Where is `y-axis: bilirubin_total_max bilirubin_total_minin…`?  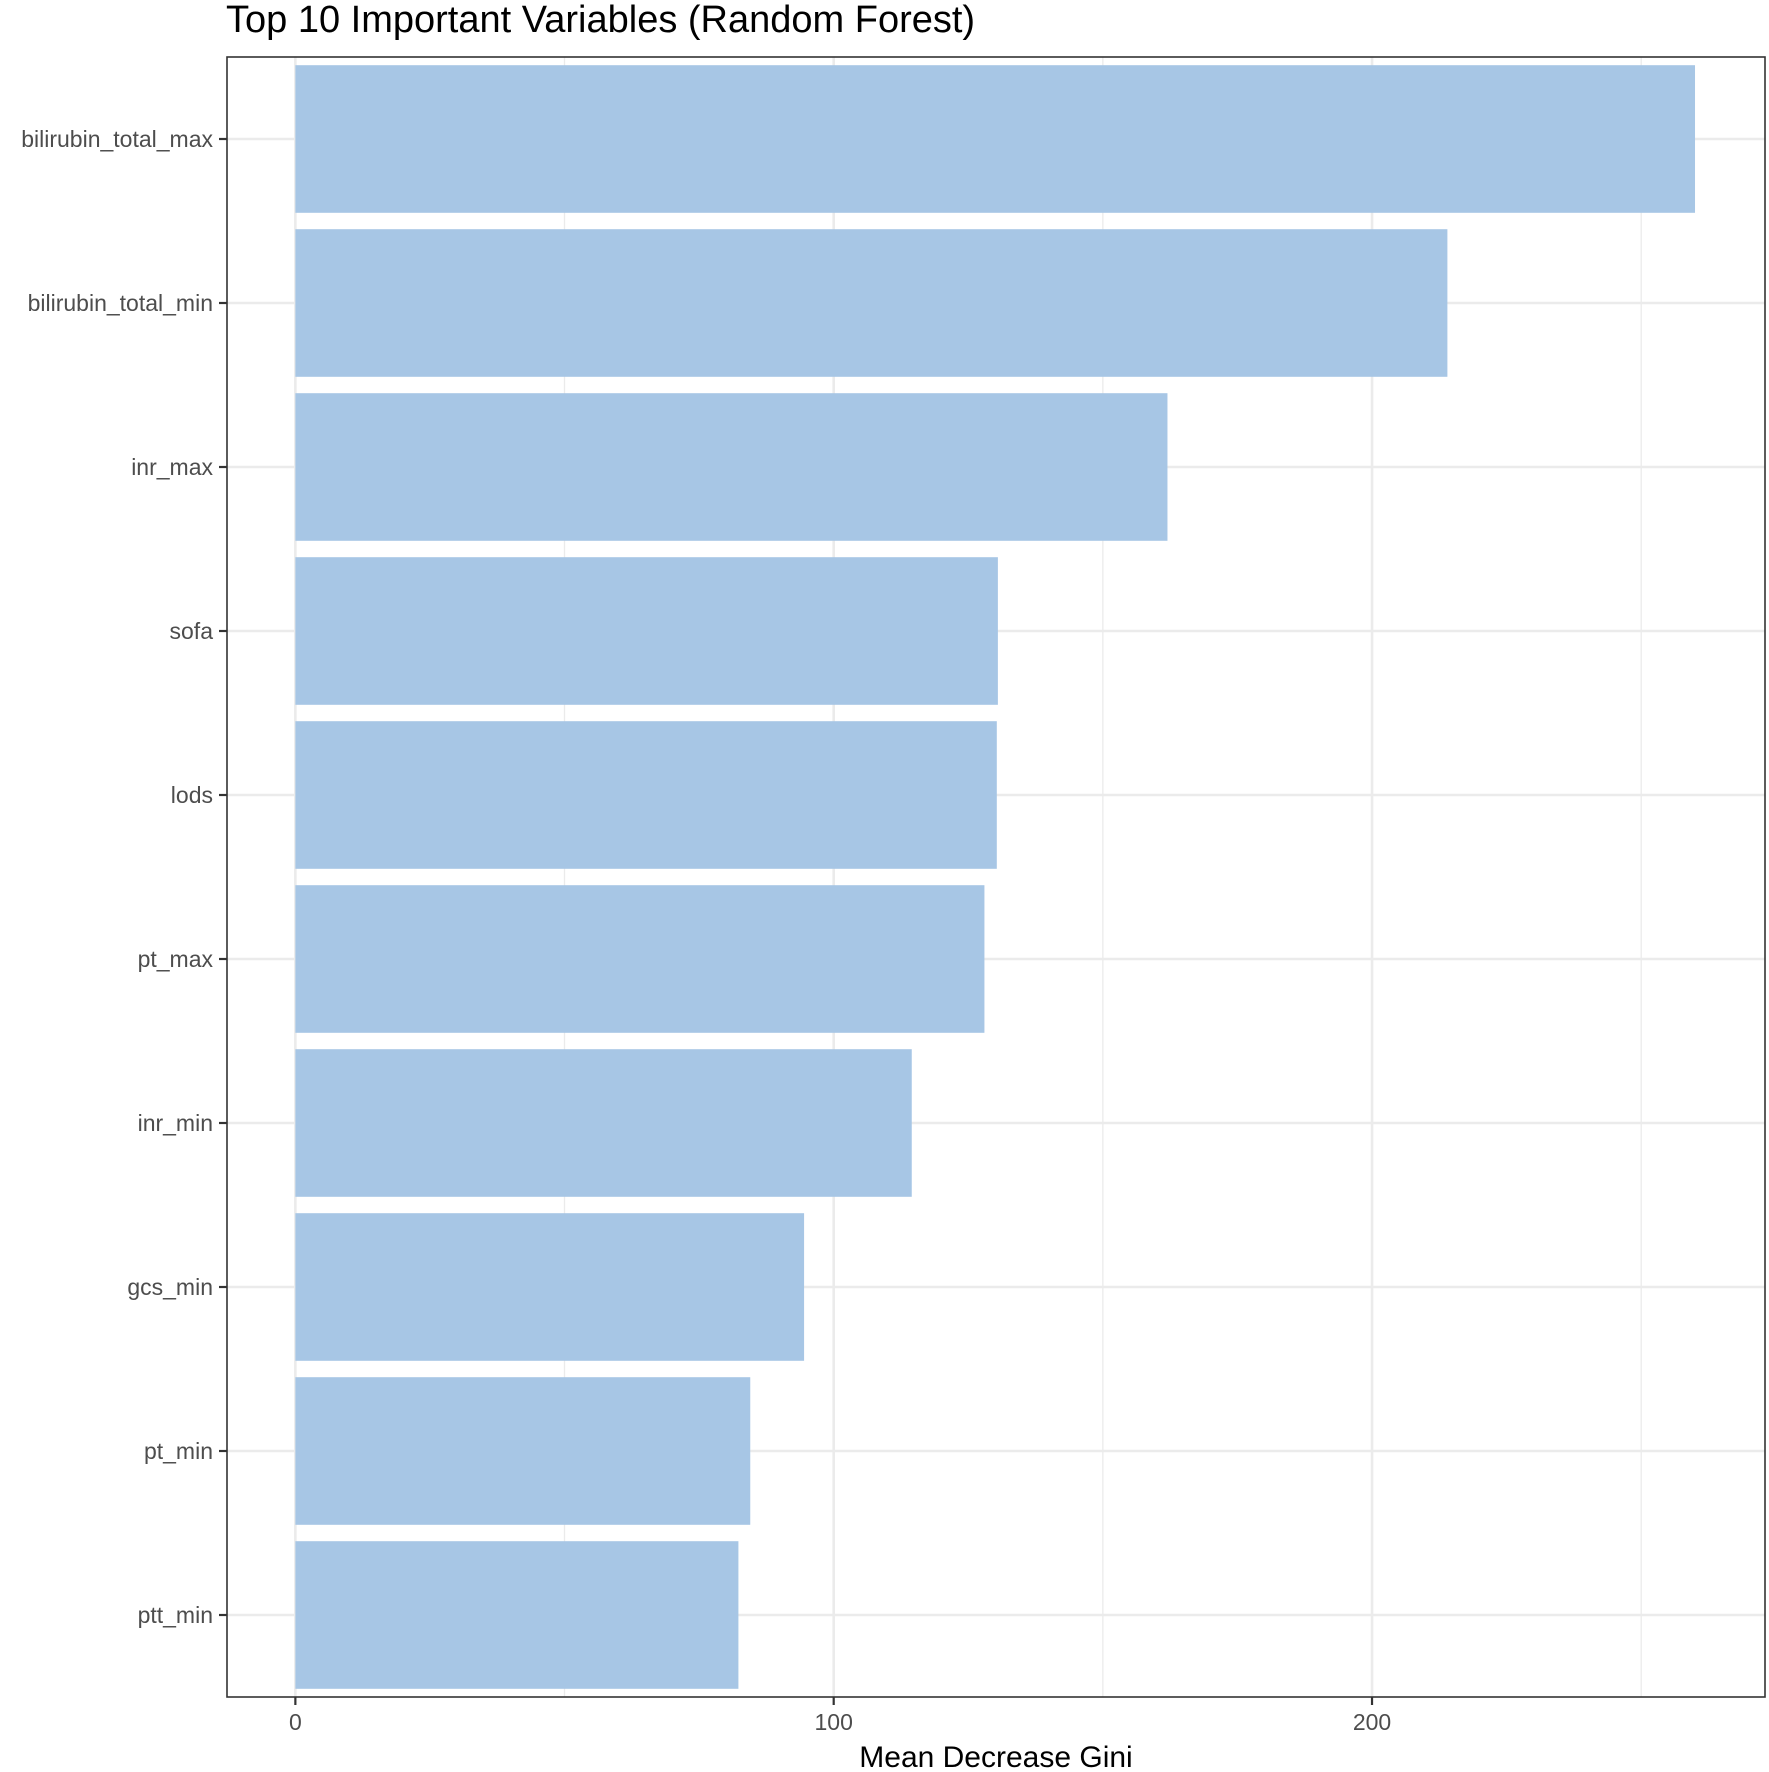
y-axis: bilirubin_total_max bilirubin_total_minin… is located at coordinates (124, 877).